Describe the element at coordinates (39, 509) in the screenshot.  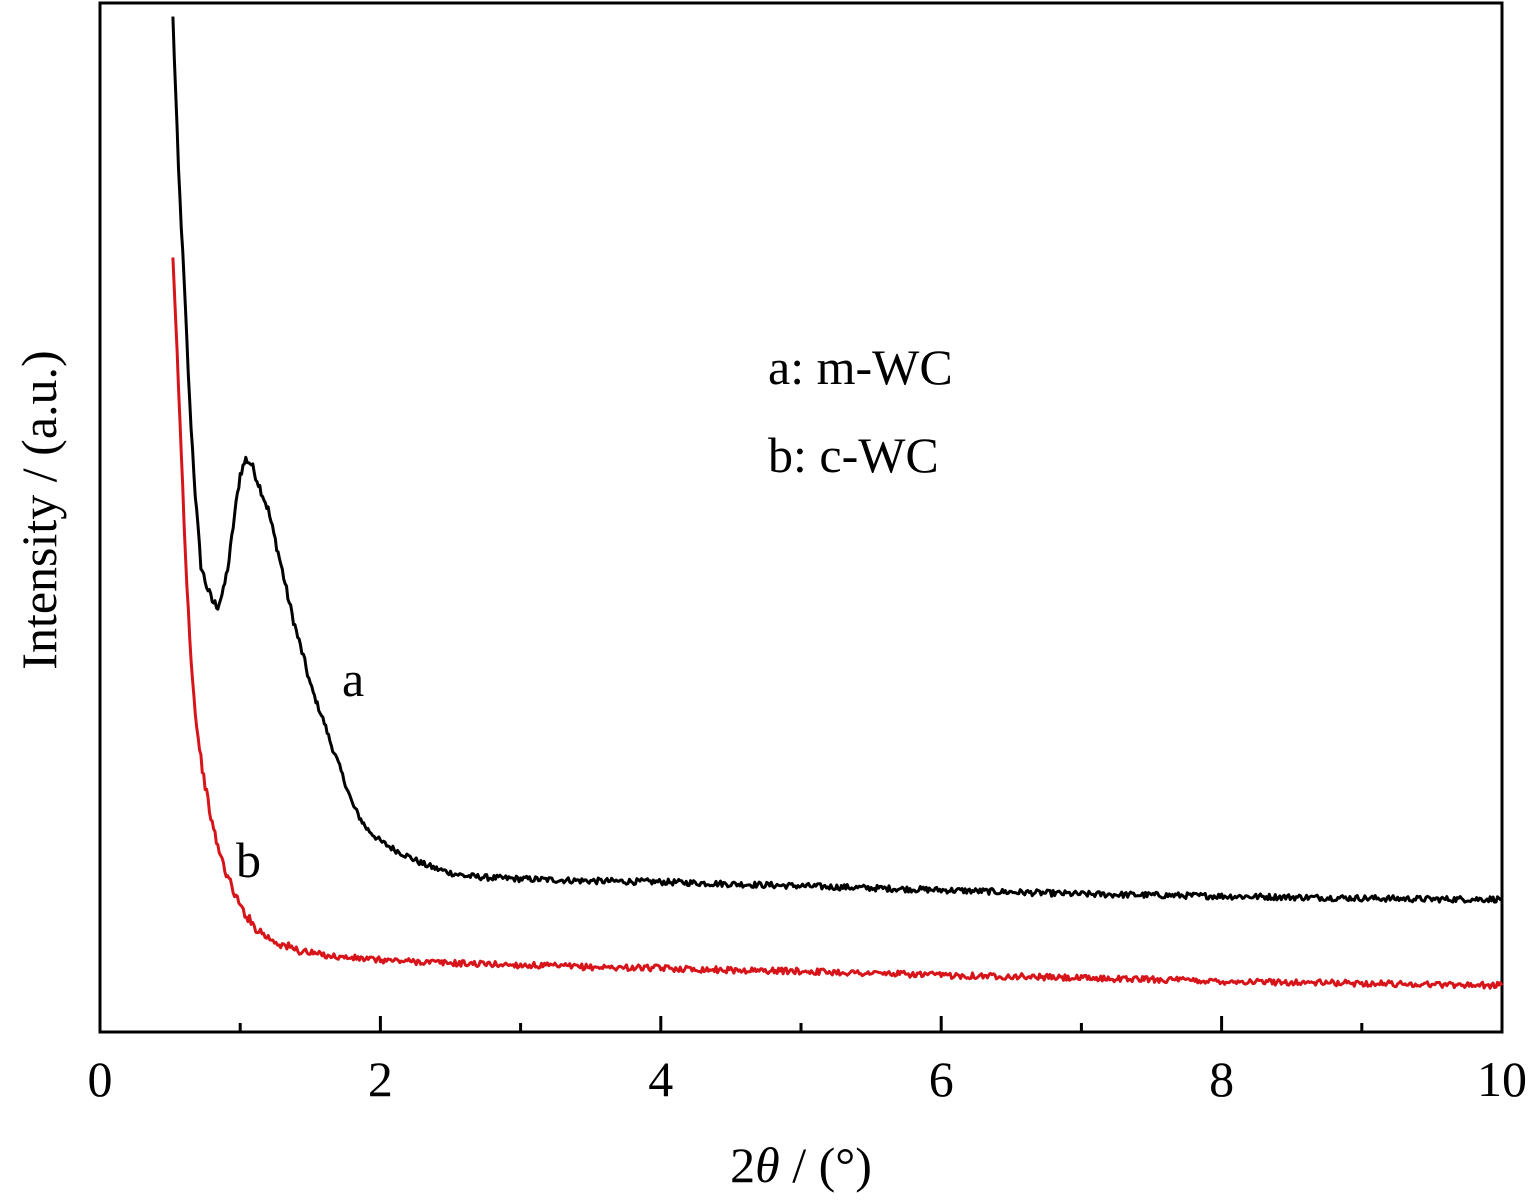
I see `y-axis-title: Intensity / (a.u.)` at that location.